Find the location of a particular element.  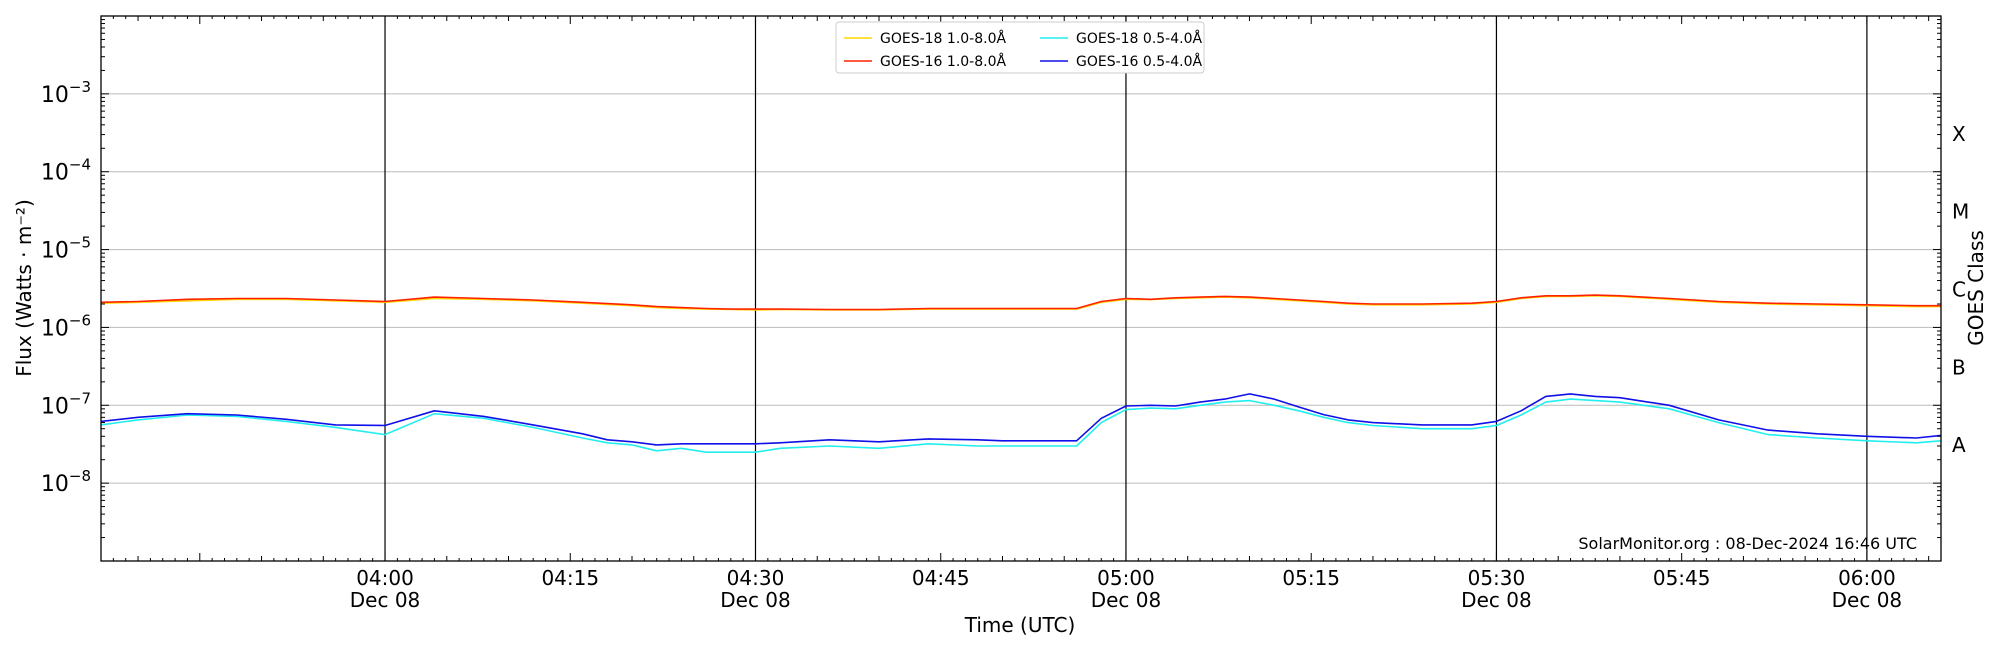

y-tick-label: 10⁻⁴ is located at coordinates (66, 171).